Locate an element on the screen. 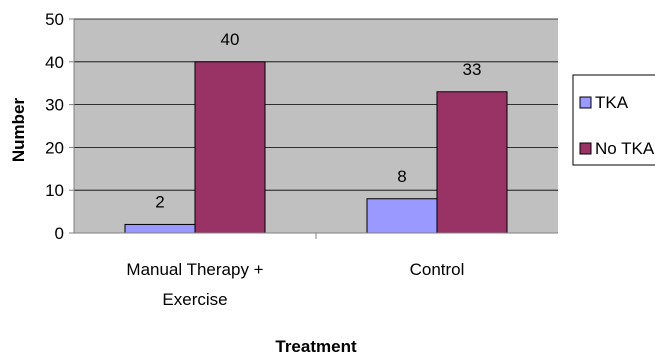  y-tick-label: 50 is located at coordinates (54, 19).